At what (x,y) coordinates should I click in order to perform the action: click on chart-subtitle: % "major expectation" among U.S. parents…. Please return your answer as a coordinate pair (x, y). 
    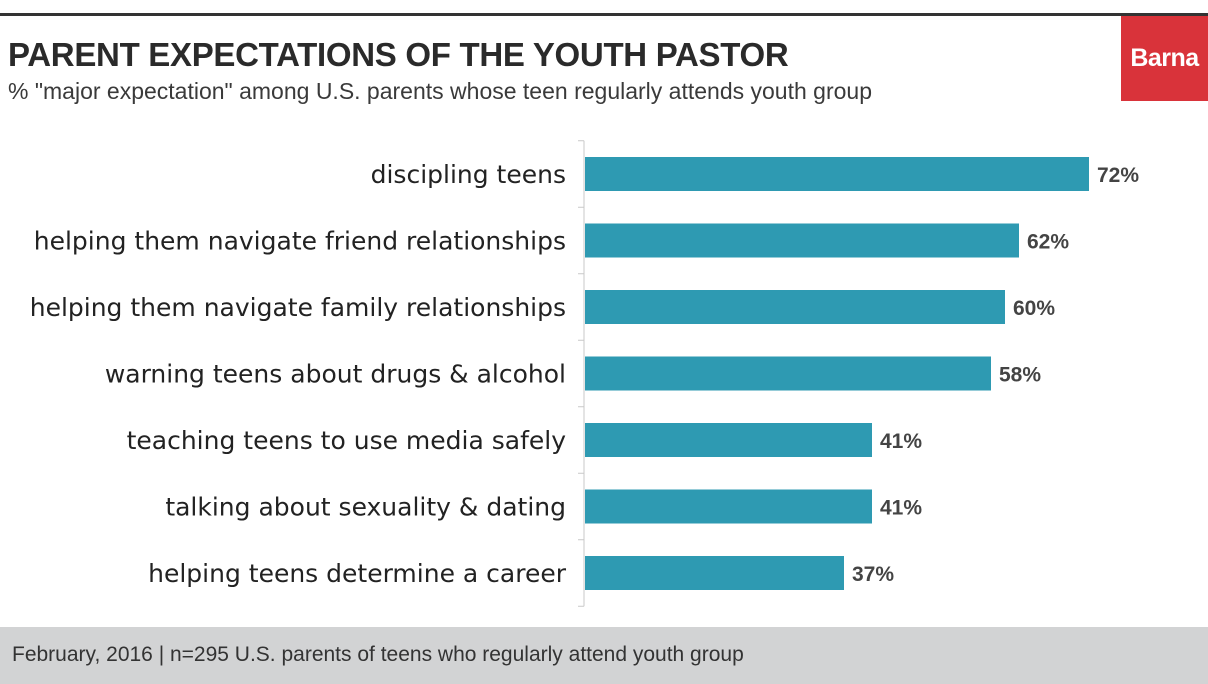
    Looking at the image, I should click on (440, 91).